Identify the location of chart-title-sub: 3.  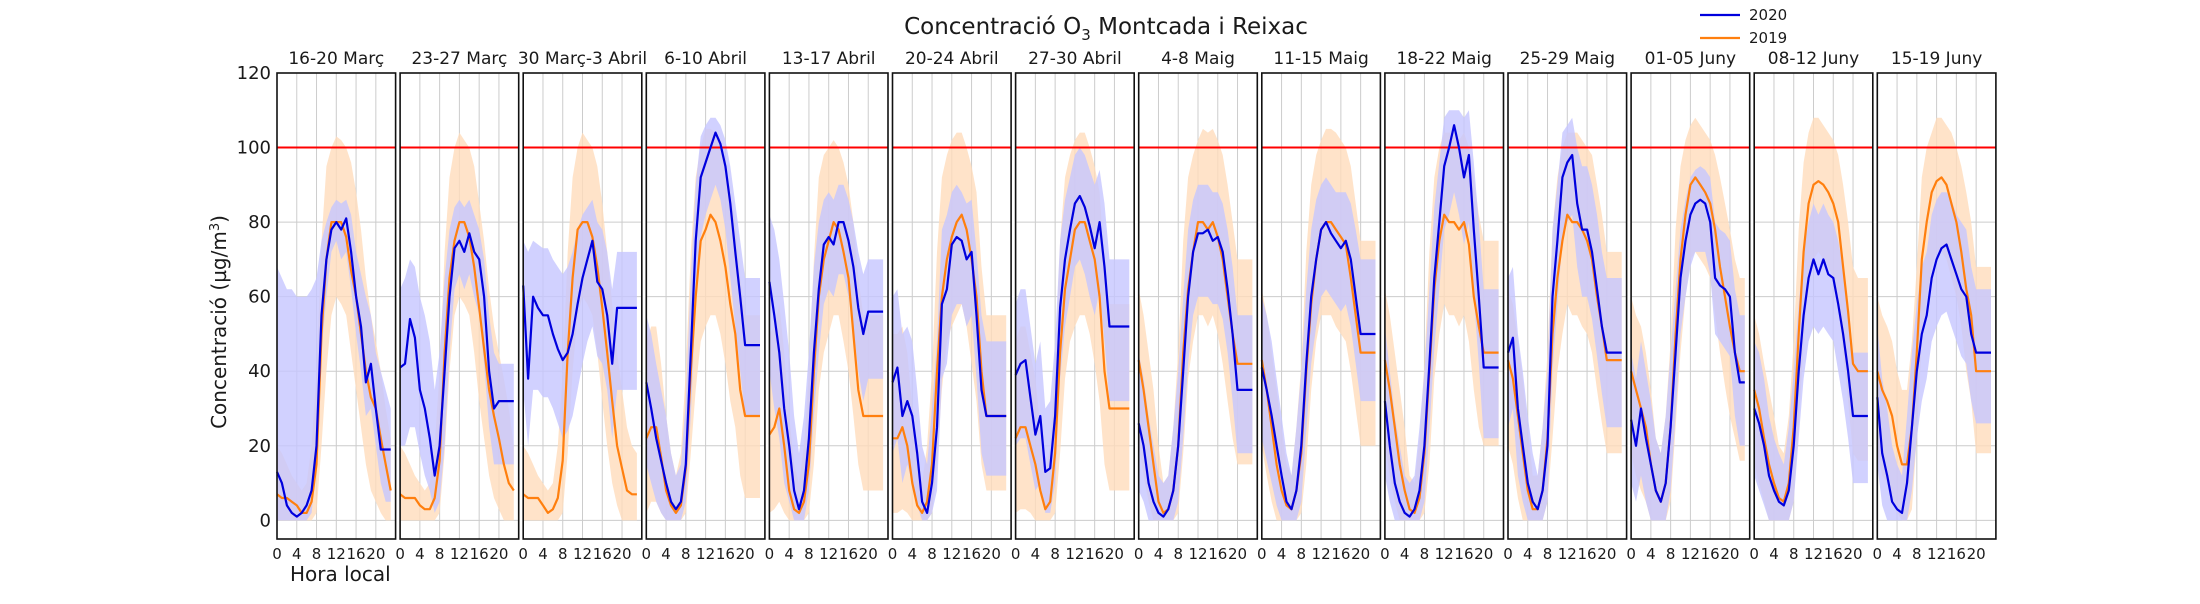
(1086, 35).